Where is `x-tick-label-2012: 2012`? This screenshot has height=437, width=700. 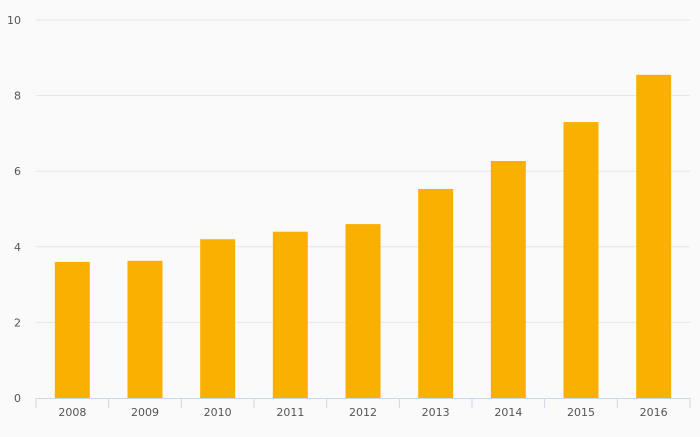
x-tick-label-2012: 2012 is located at coordinates (363, 412).